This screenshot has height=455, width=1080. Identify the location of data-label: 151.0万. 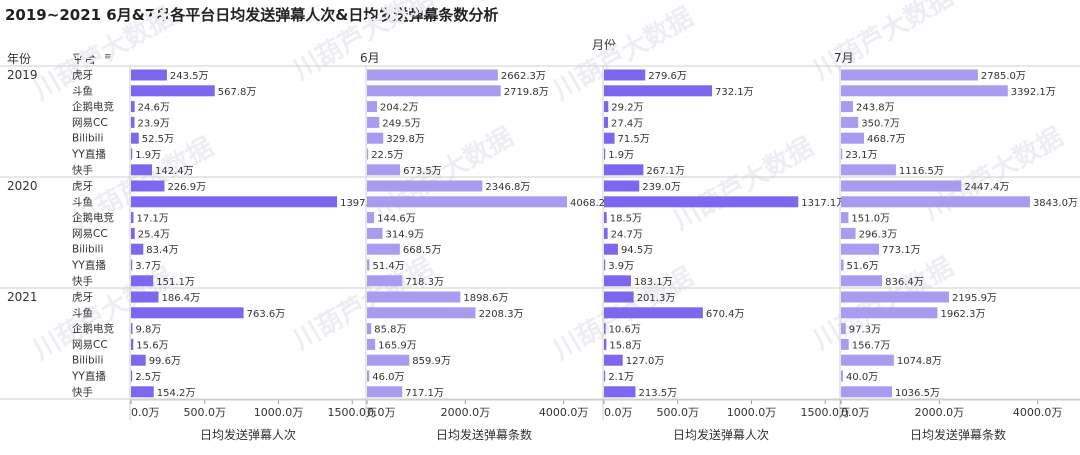
(870, 219).